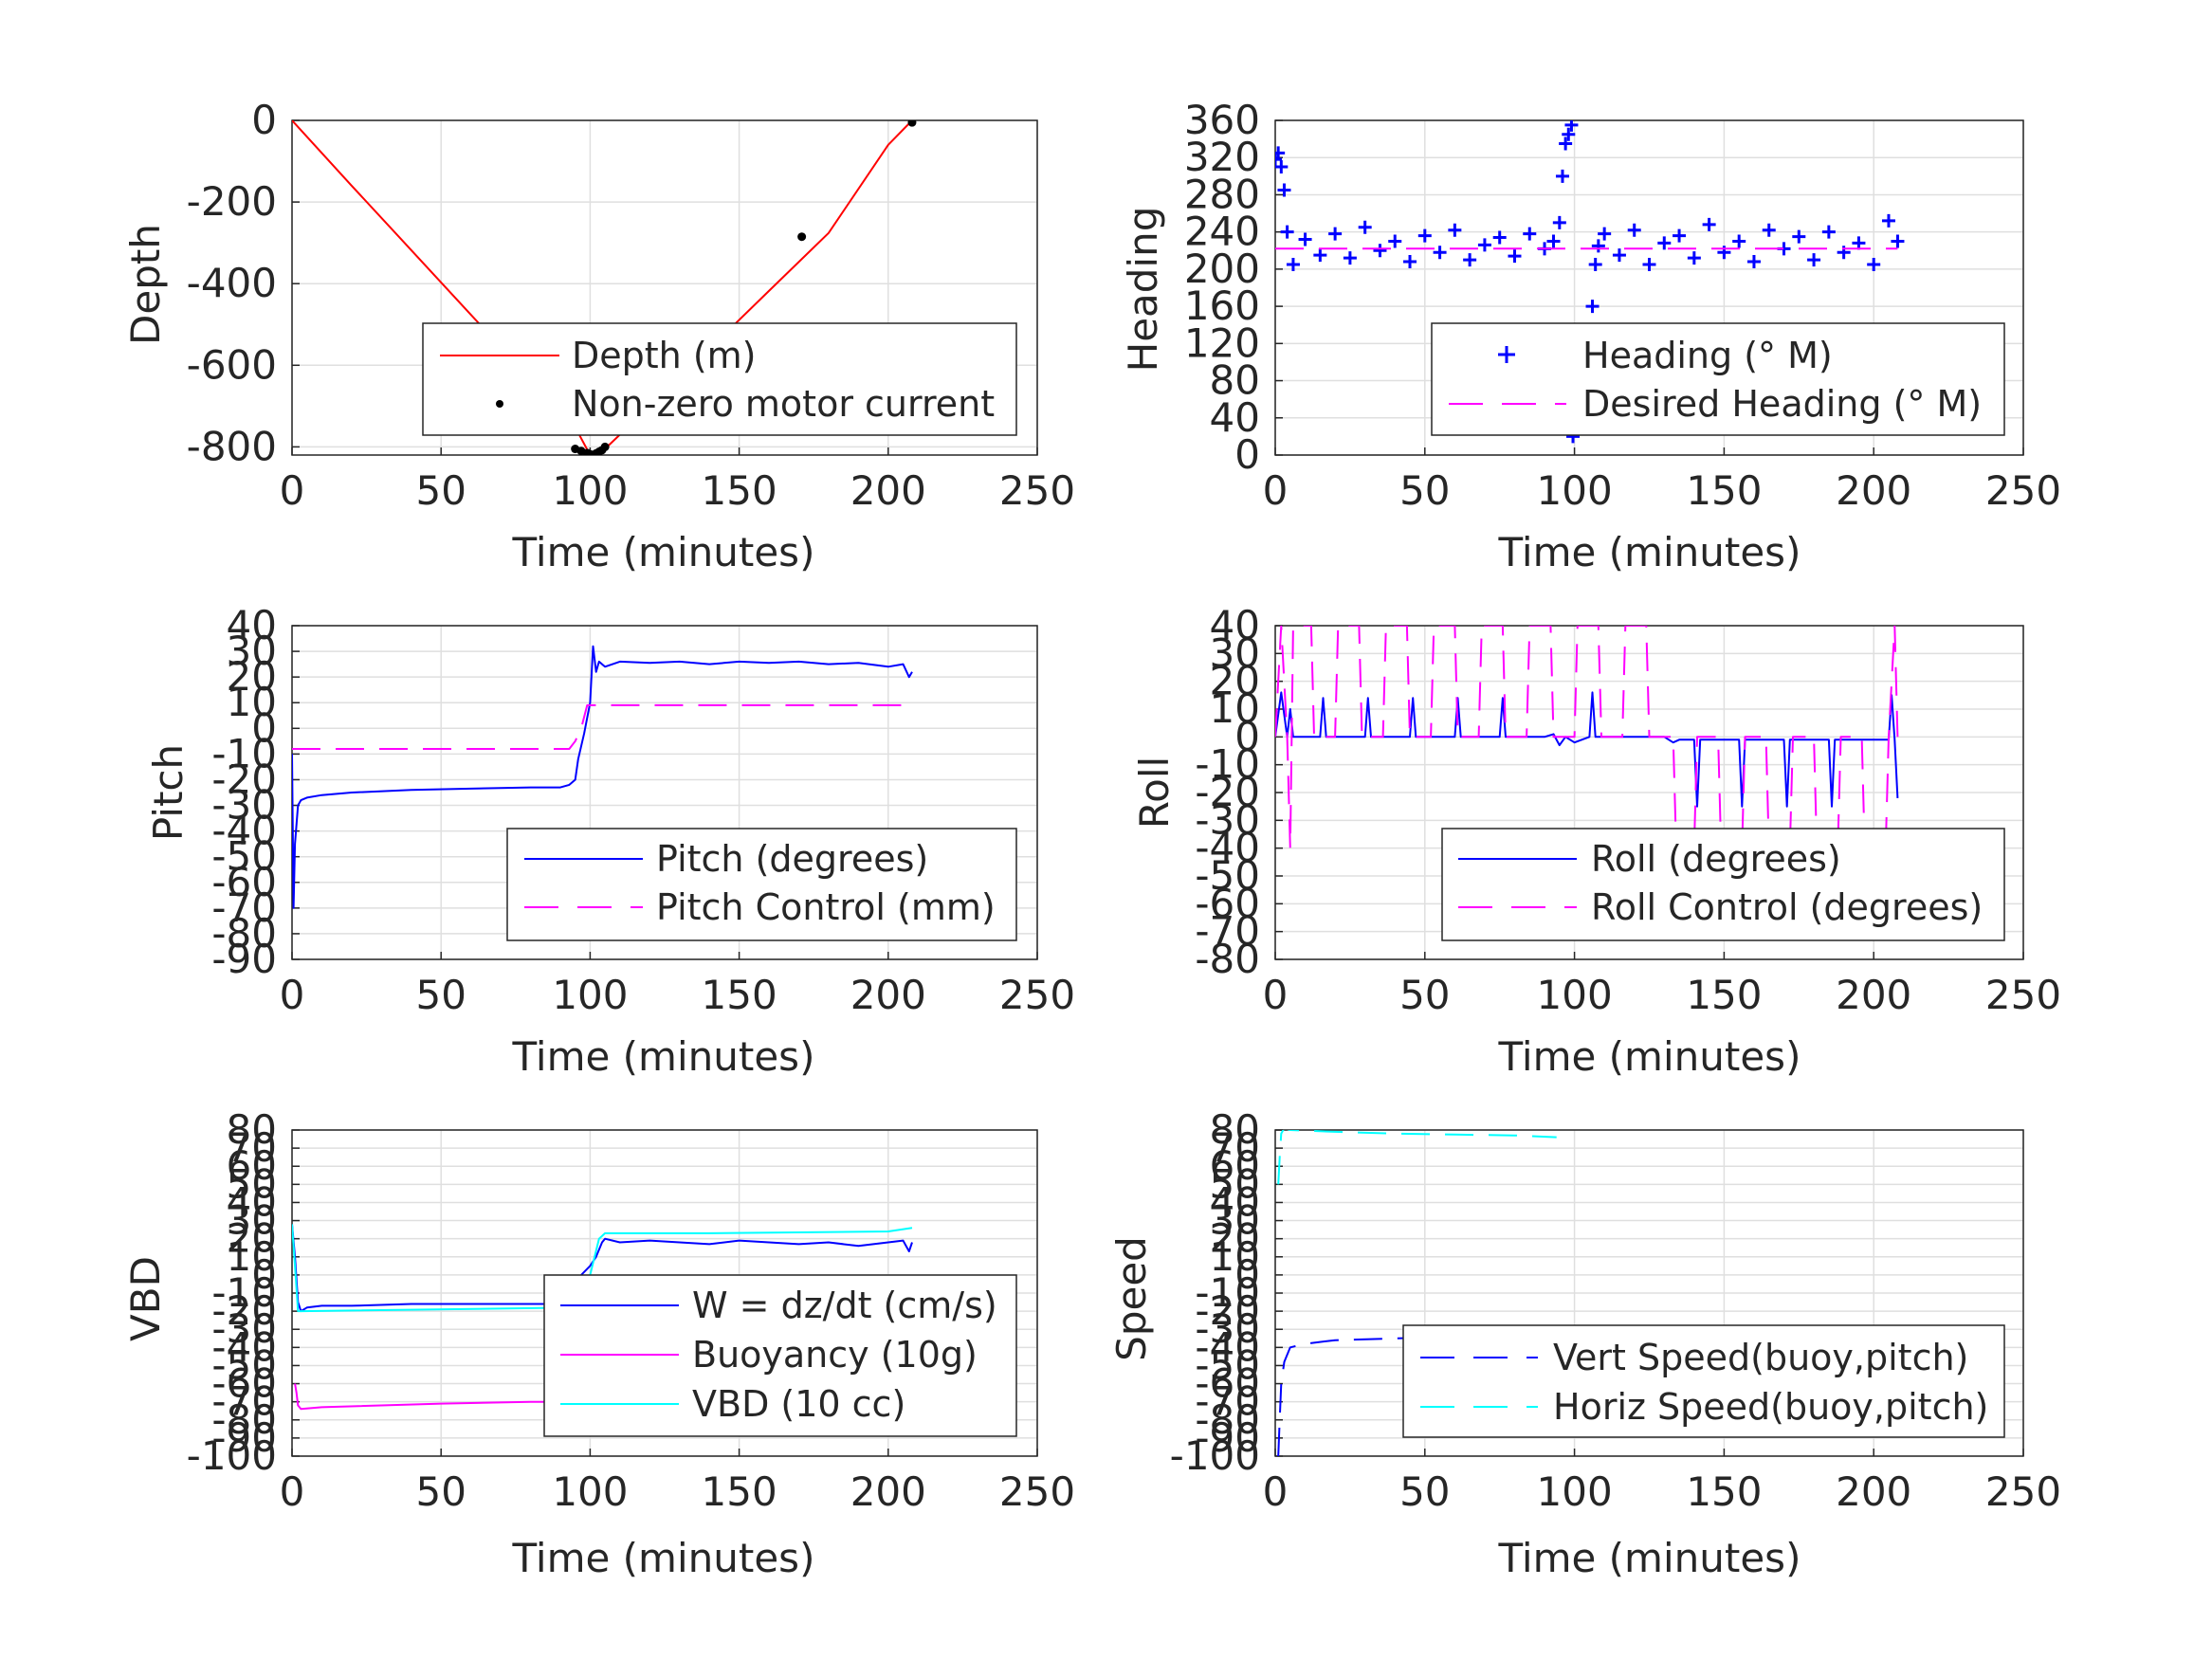 The height and width of the screenshot is (1659, 2212). What do you see at coordinates (252, 1147) in the screenshot?
I see `vbd-y-tick-label: 70` at bounding box center [252, 1147].